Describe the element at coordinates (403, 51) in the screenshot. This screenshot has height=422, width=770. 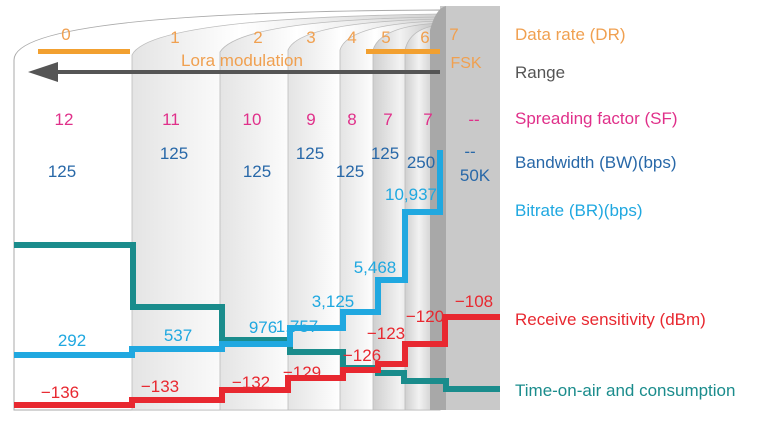
I see `dr5-6-orange-bar` at that location.